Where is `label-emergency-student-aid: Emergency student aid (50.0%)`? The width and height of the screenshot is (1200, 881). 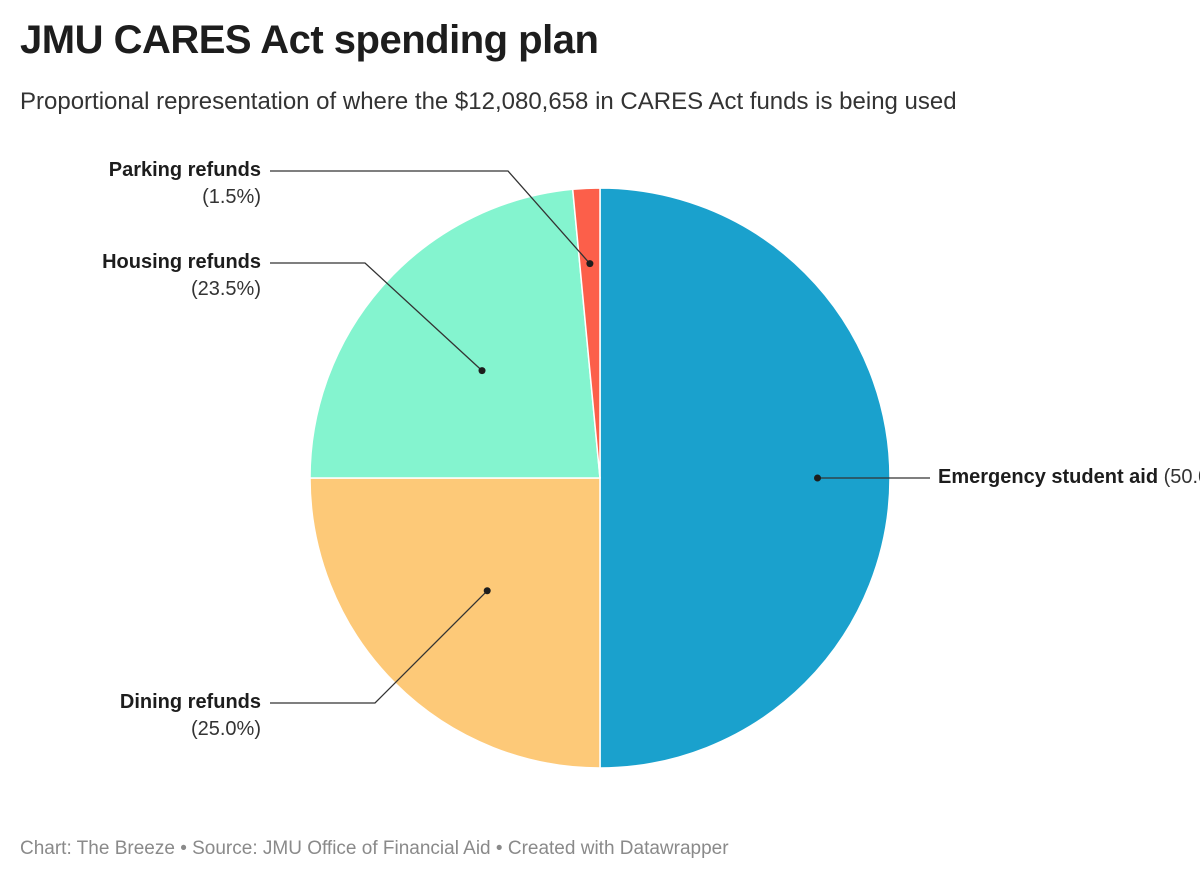 label-emergency-student-aid: Emergency student aid (50.0%) is located at coordinates (1069, 477).